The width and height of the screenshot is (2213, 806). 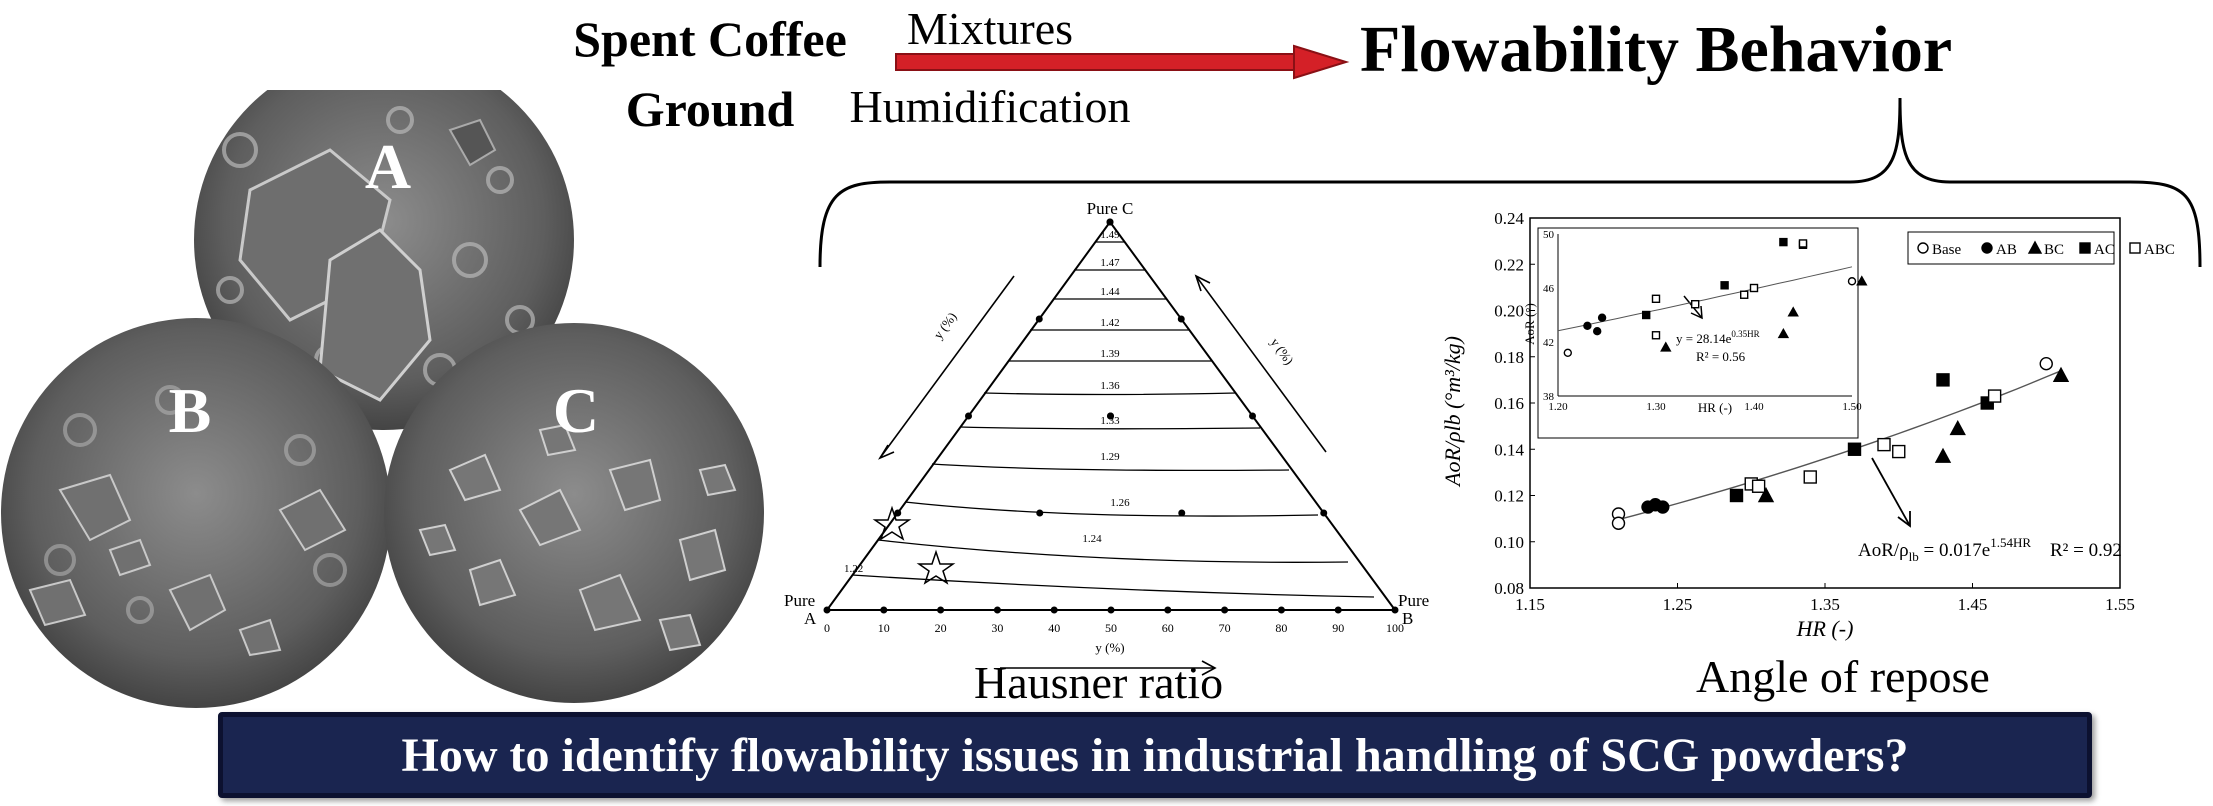 What do you see at coordinates (1054, 628) in the screenshot?
I see `ternary-tick-label: 40` at bounding box center [1054, 628].